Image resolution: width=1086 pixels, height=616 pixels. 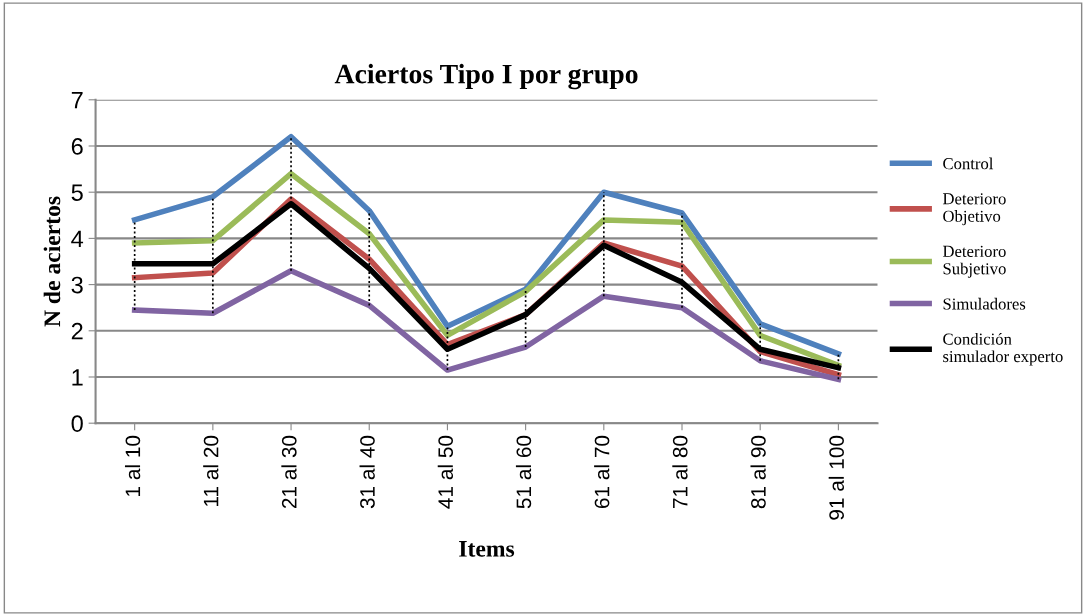 I want to click on x-tick-label: 81 al 90, so click(x=758, y=472).